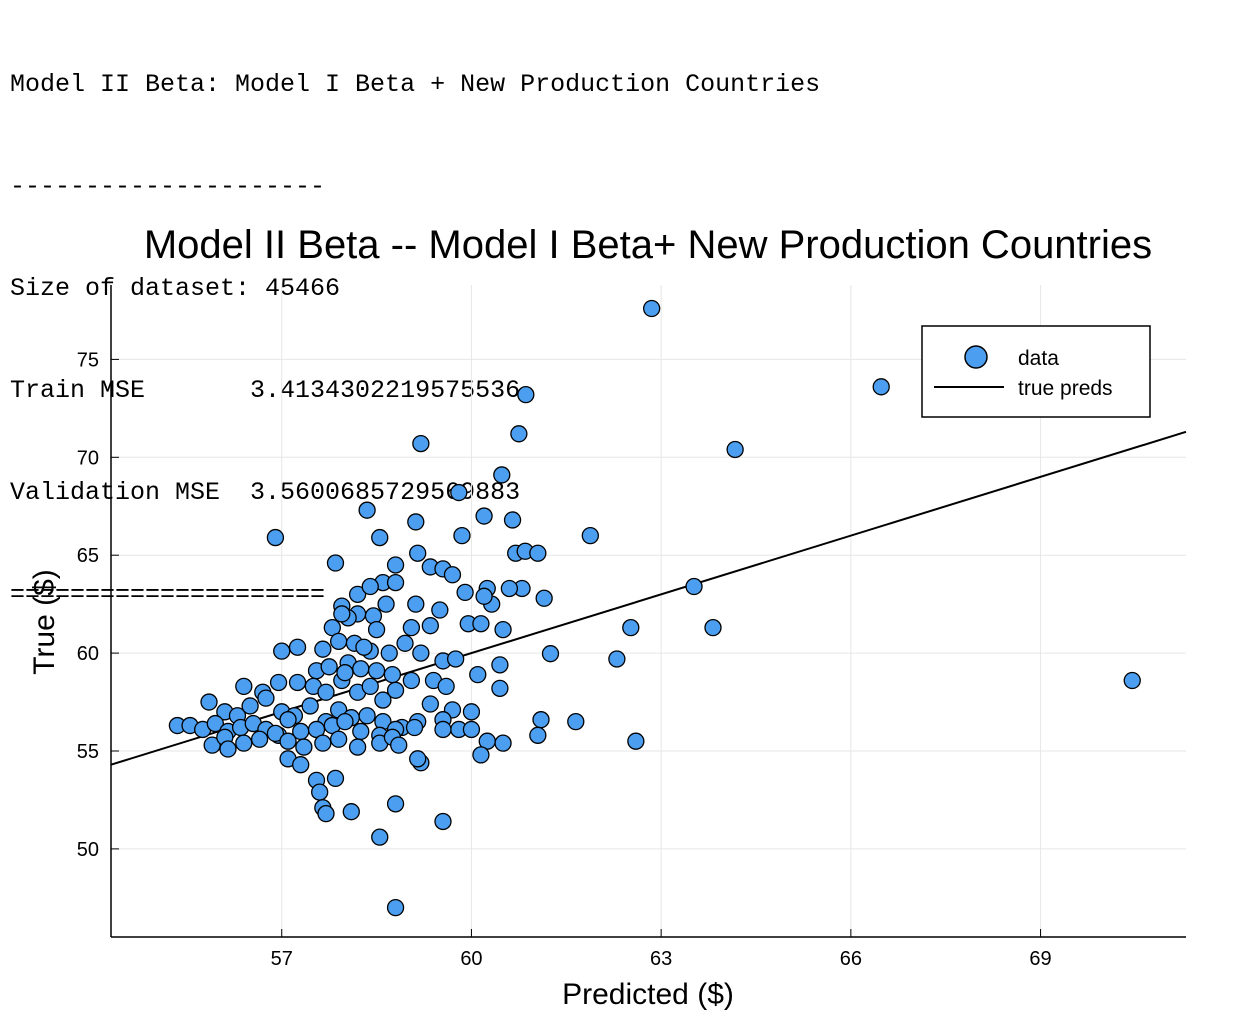  What do you see at coordinates (471, 959) in the screenshot?
I see `x-tick-label: 60` at bounding box center [471, 959].